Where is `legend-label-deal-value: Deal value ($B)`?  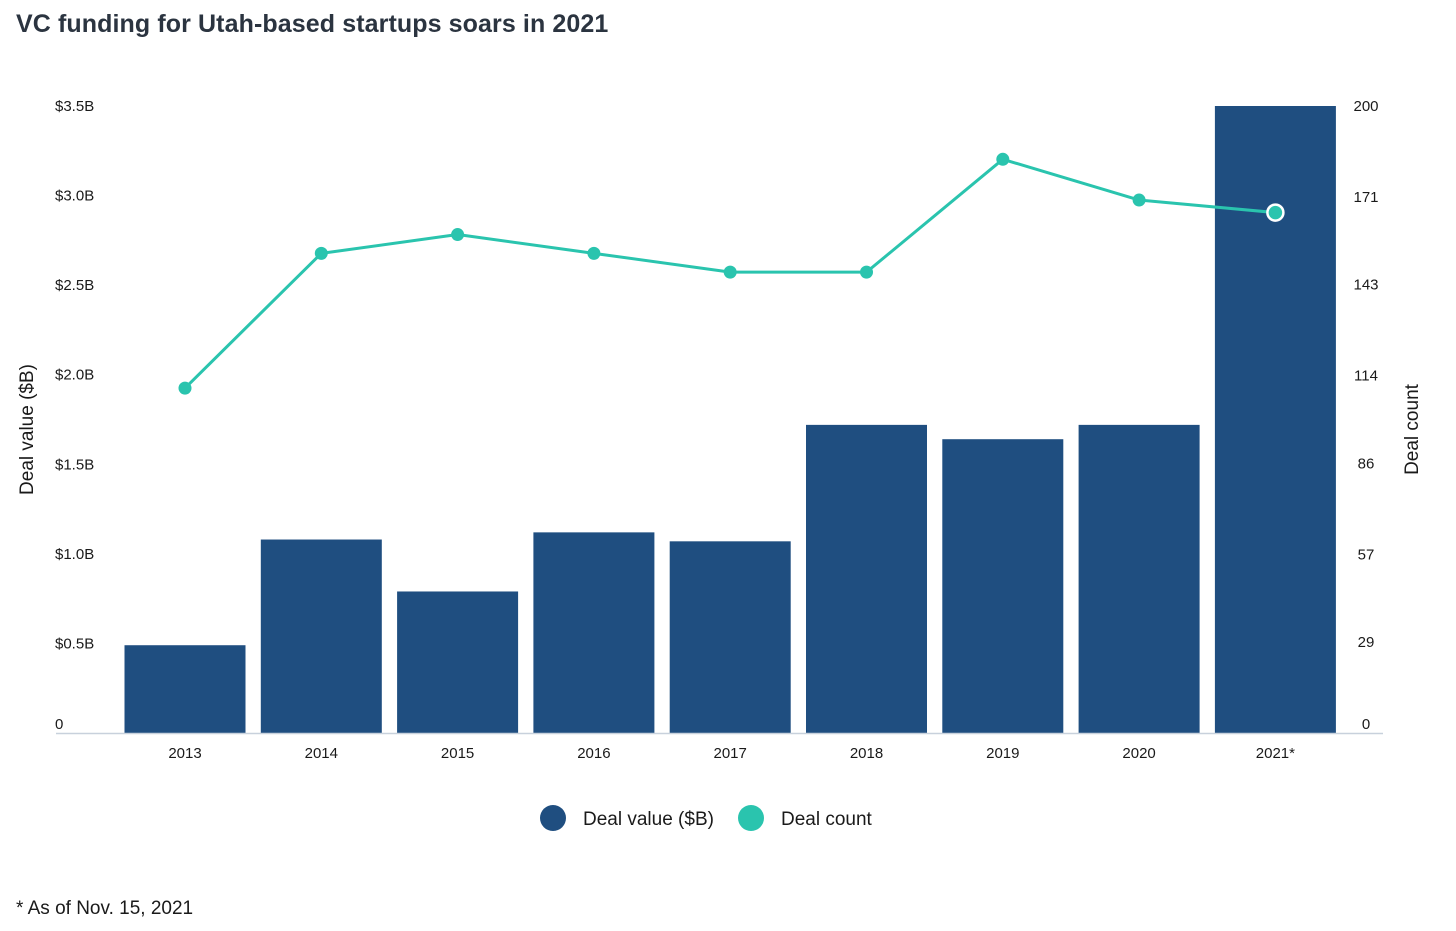 legend-label-deal-value: Deal value ($B) is located at coordinates (648, 819).